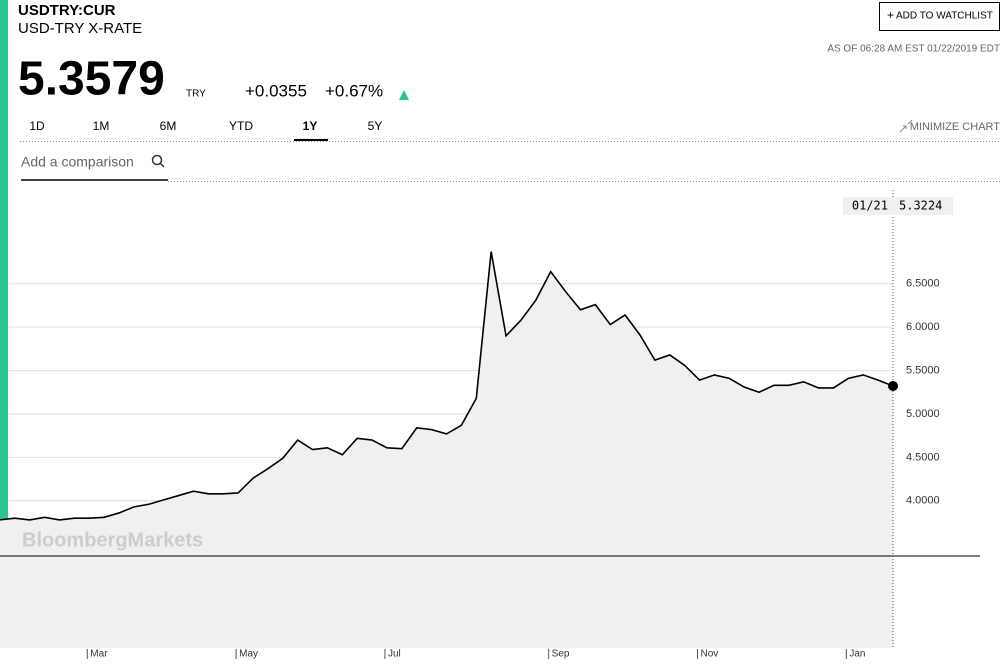 Image resolution: width=1004 pixels, height=666 pixels. Describe the element at coordinates (394, 654) in the screenshot. I see `x-tick-label: Jul` at that location.